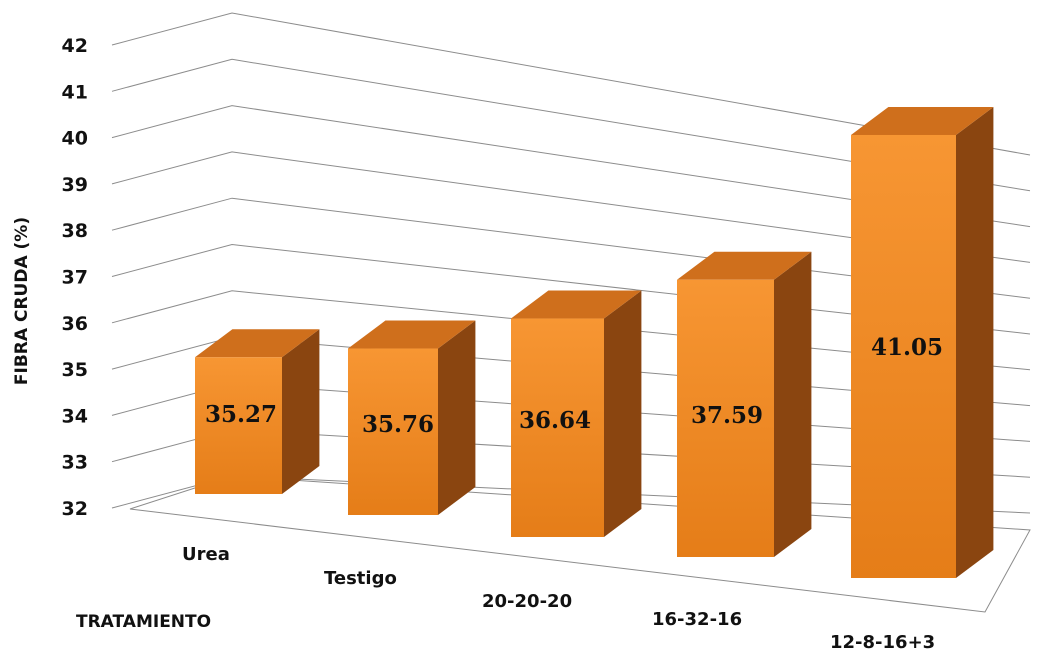  Describe the element at coordinates (907, 347) in the screenshot. I see `bar-value-label: 41.05` at that location.